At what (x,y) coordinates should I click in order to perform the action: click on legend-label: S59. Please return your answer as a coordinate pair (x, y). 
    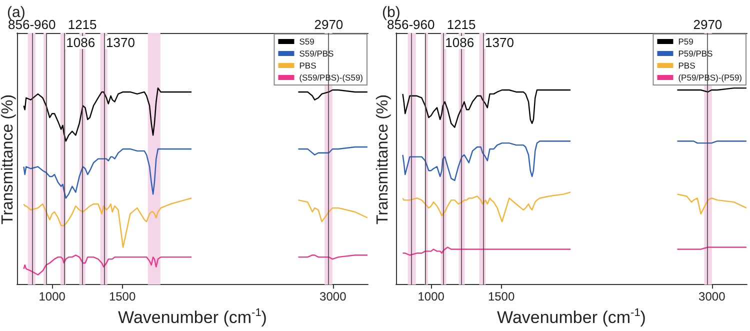
    Looking at the image, I should click on (307, 41).